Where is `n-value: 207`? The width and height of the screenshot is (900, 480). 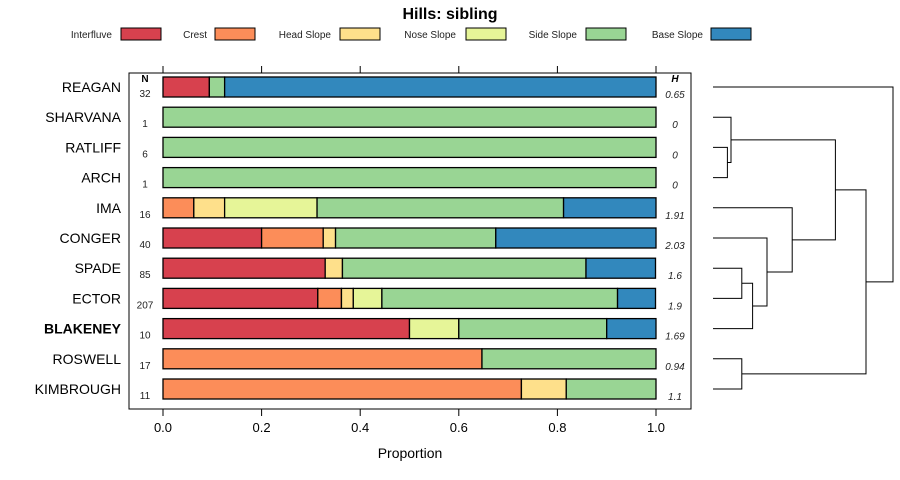 n-value: 207 is located at coordinates (145, 305).